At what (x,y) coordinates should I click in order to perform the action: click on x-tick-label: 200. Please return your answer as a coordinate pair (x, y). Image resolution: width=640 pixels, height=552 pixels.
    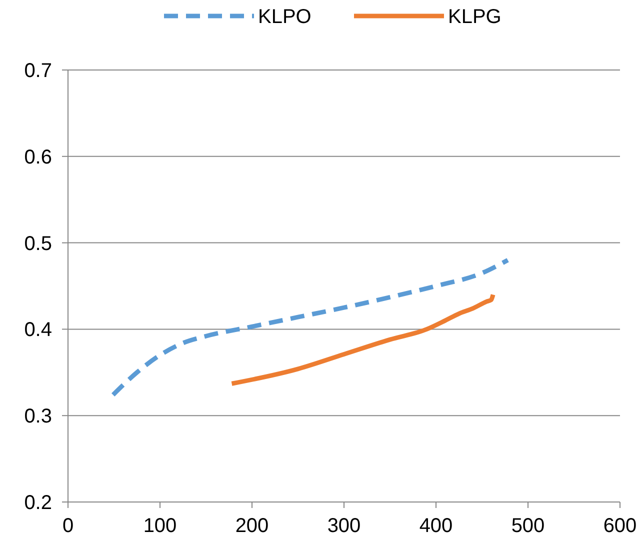
    Looking at the image, I should click on (252, 526).